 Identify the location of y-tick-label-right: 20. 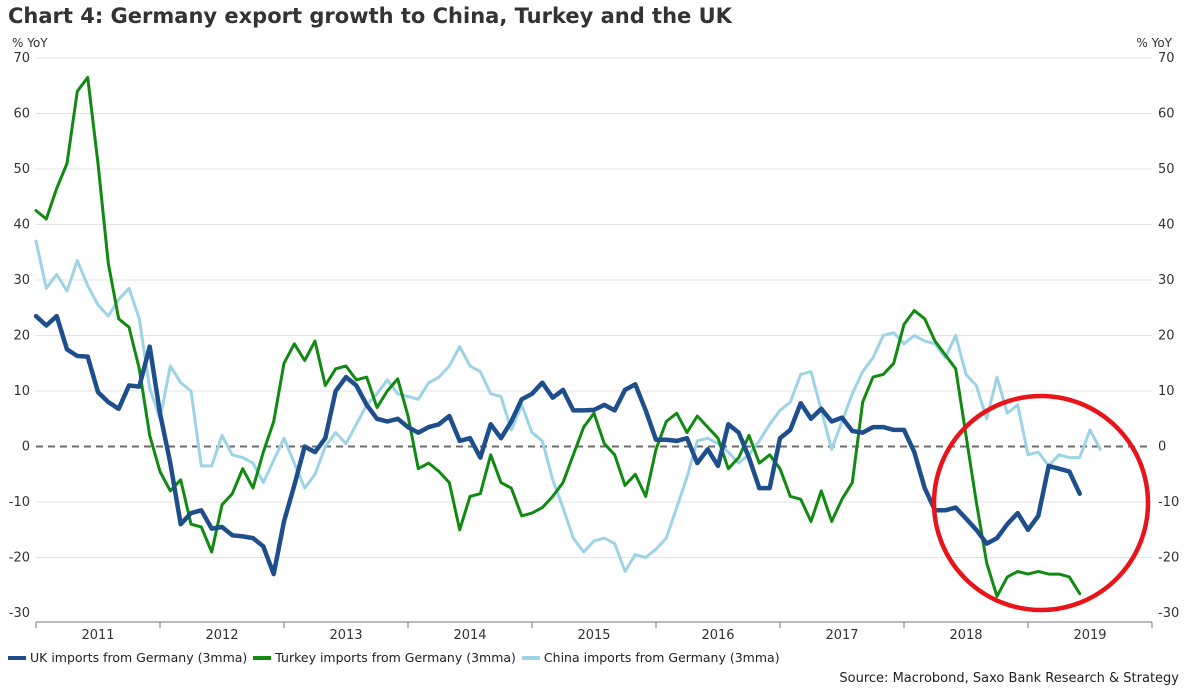
(1166, 336).